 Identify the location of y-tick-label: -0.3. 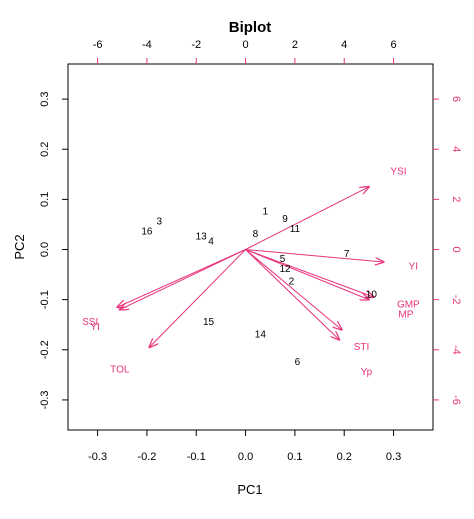
(45, 399).